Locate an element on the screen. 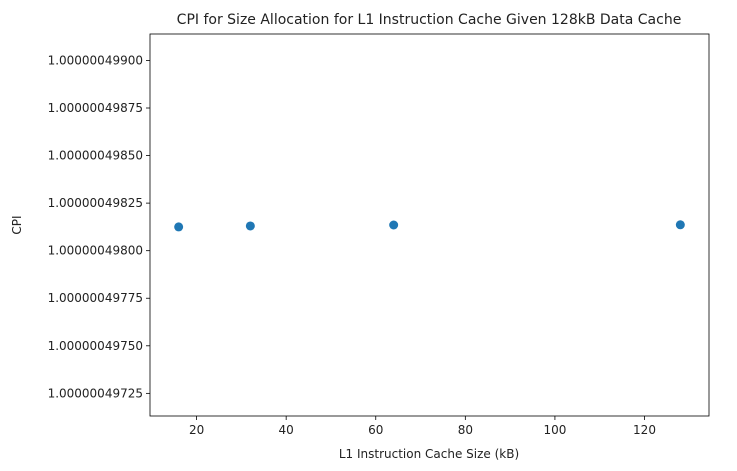 The width and height of the screenshot is (737, 471). y-tick-label: 1.00000049775 is located at coordinates (95, 298).